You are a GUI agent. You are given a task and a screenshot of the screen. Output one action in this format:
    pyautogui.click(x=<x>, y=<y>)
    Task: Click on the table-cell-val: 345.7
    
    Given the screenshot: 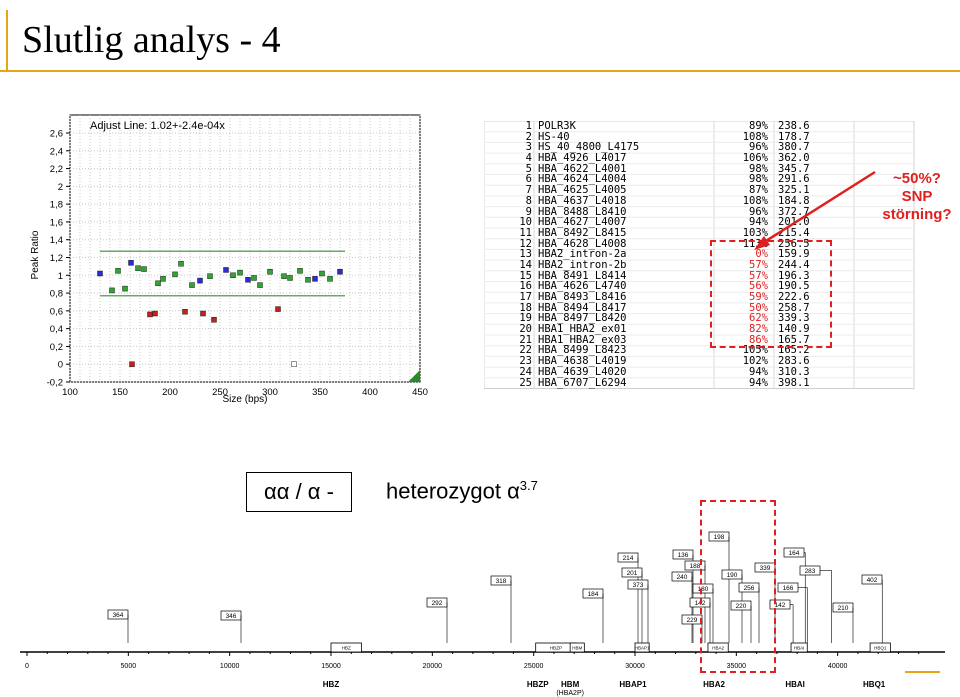 What is the action you would take?
    pyautogui.click(x=794, y=168)
    